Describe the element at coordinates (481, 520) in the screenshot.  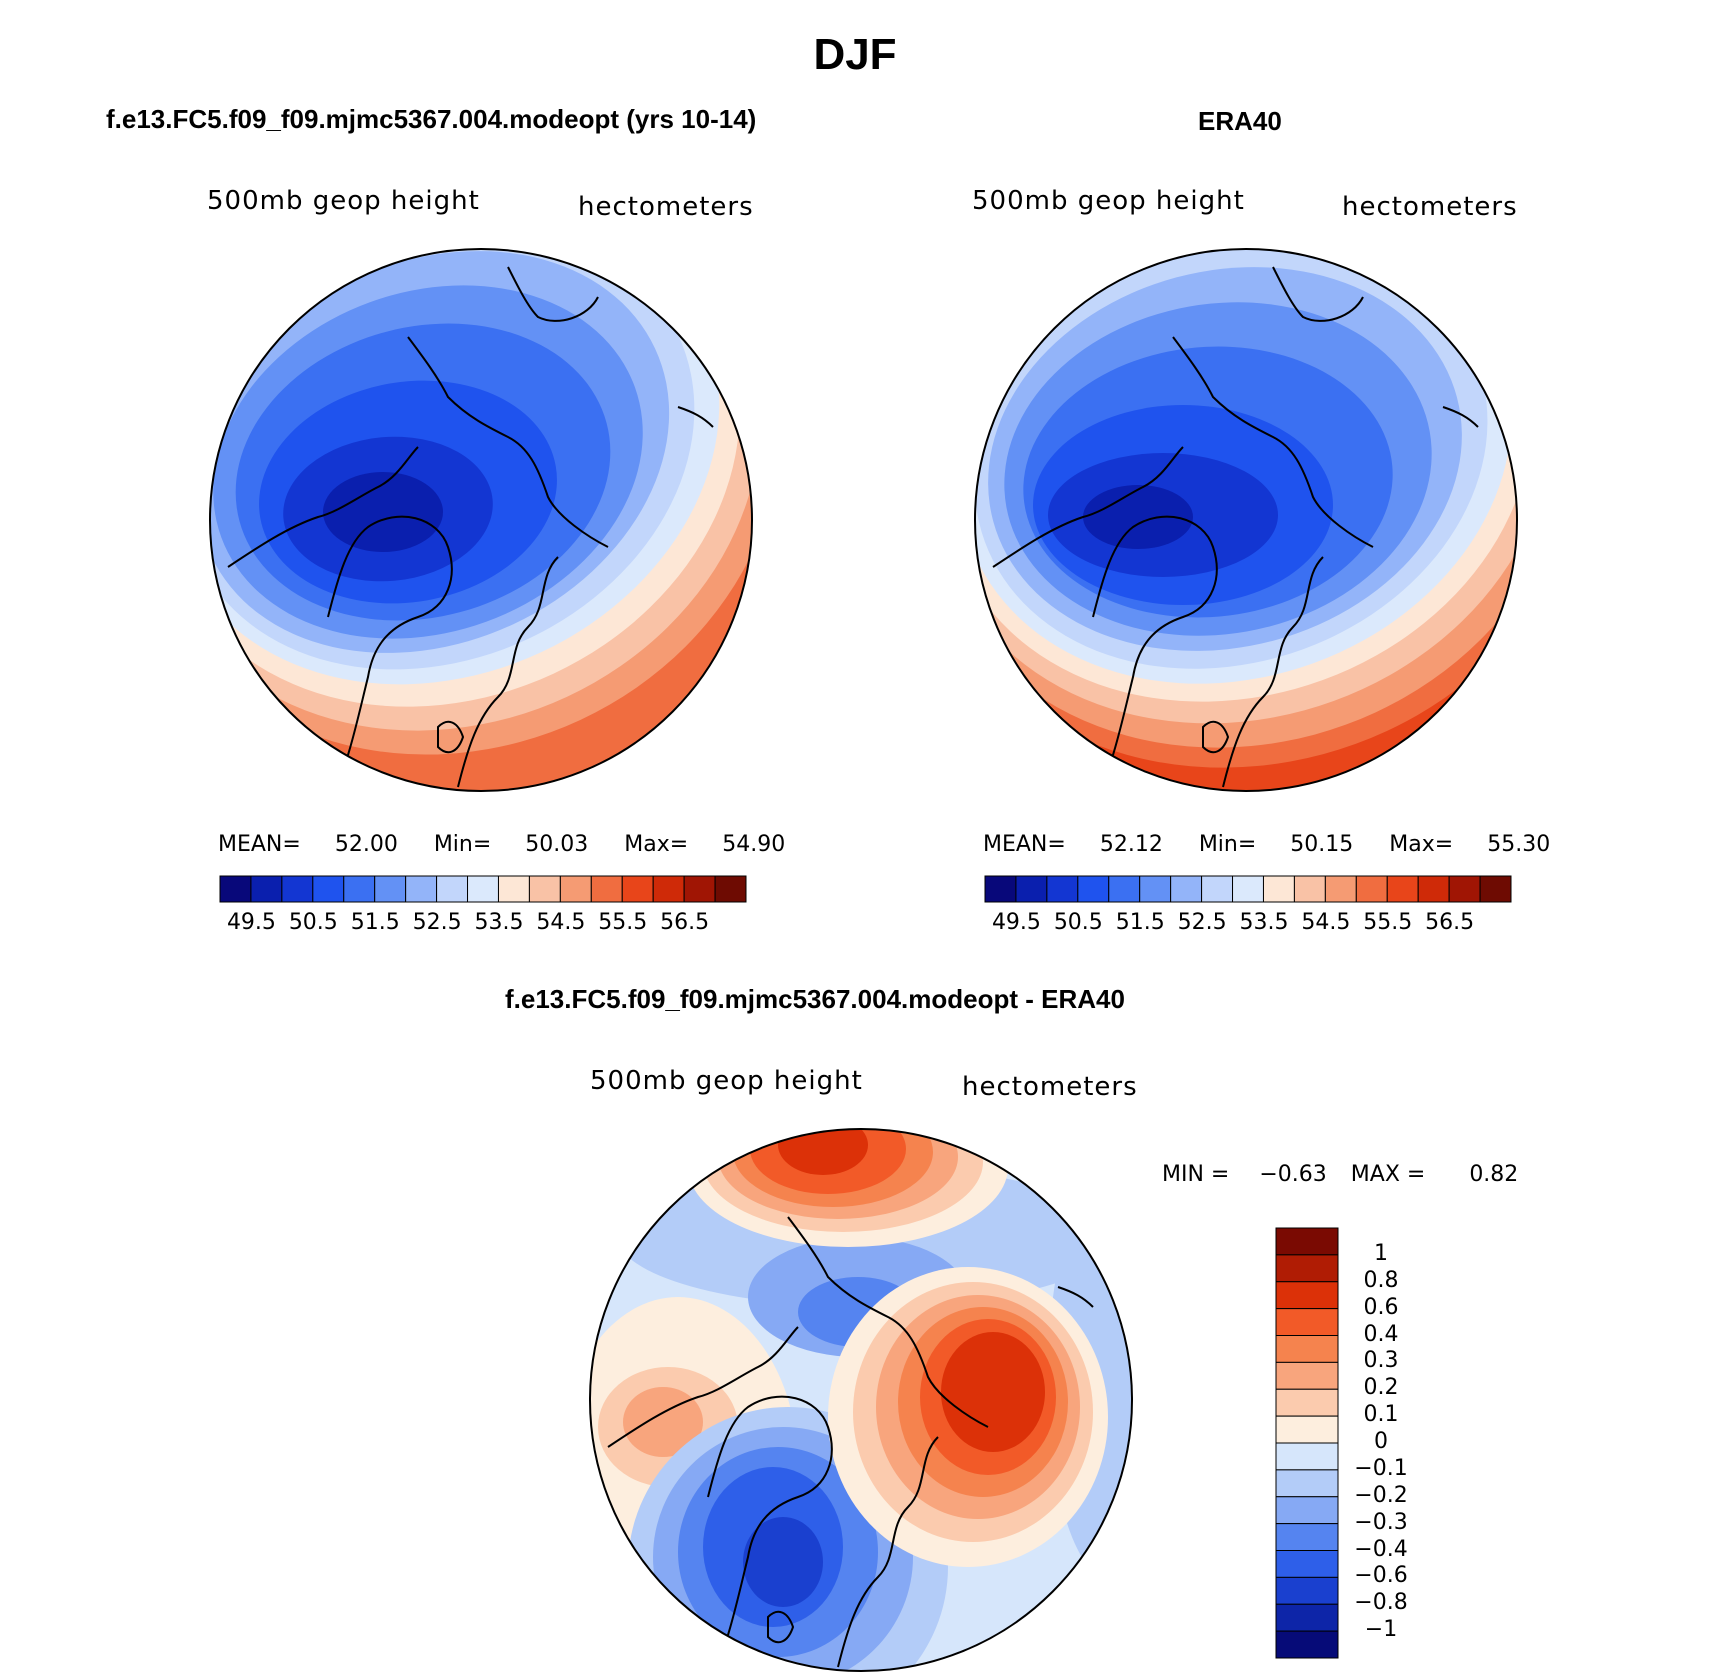
I see `model-polar-map` at that location.